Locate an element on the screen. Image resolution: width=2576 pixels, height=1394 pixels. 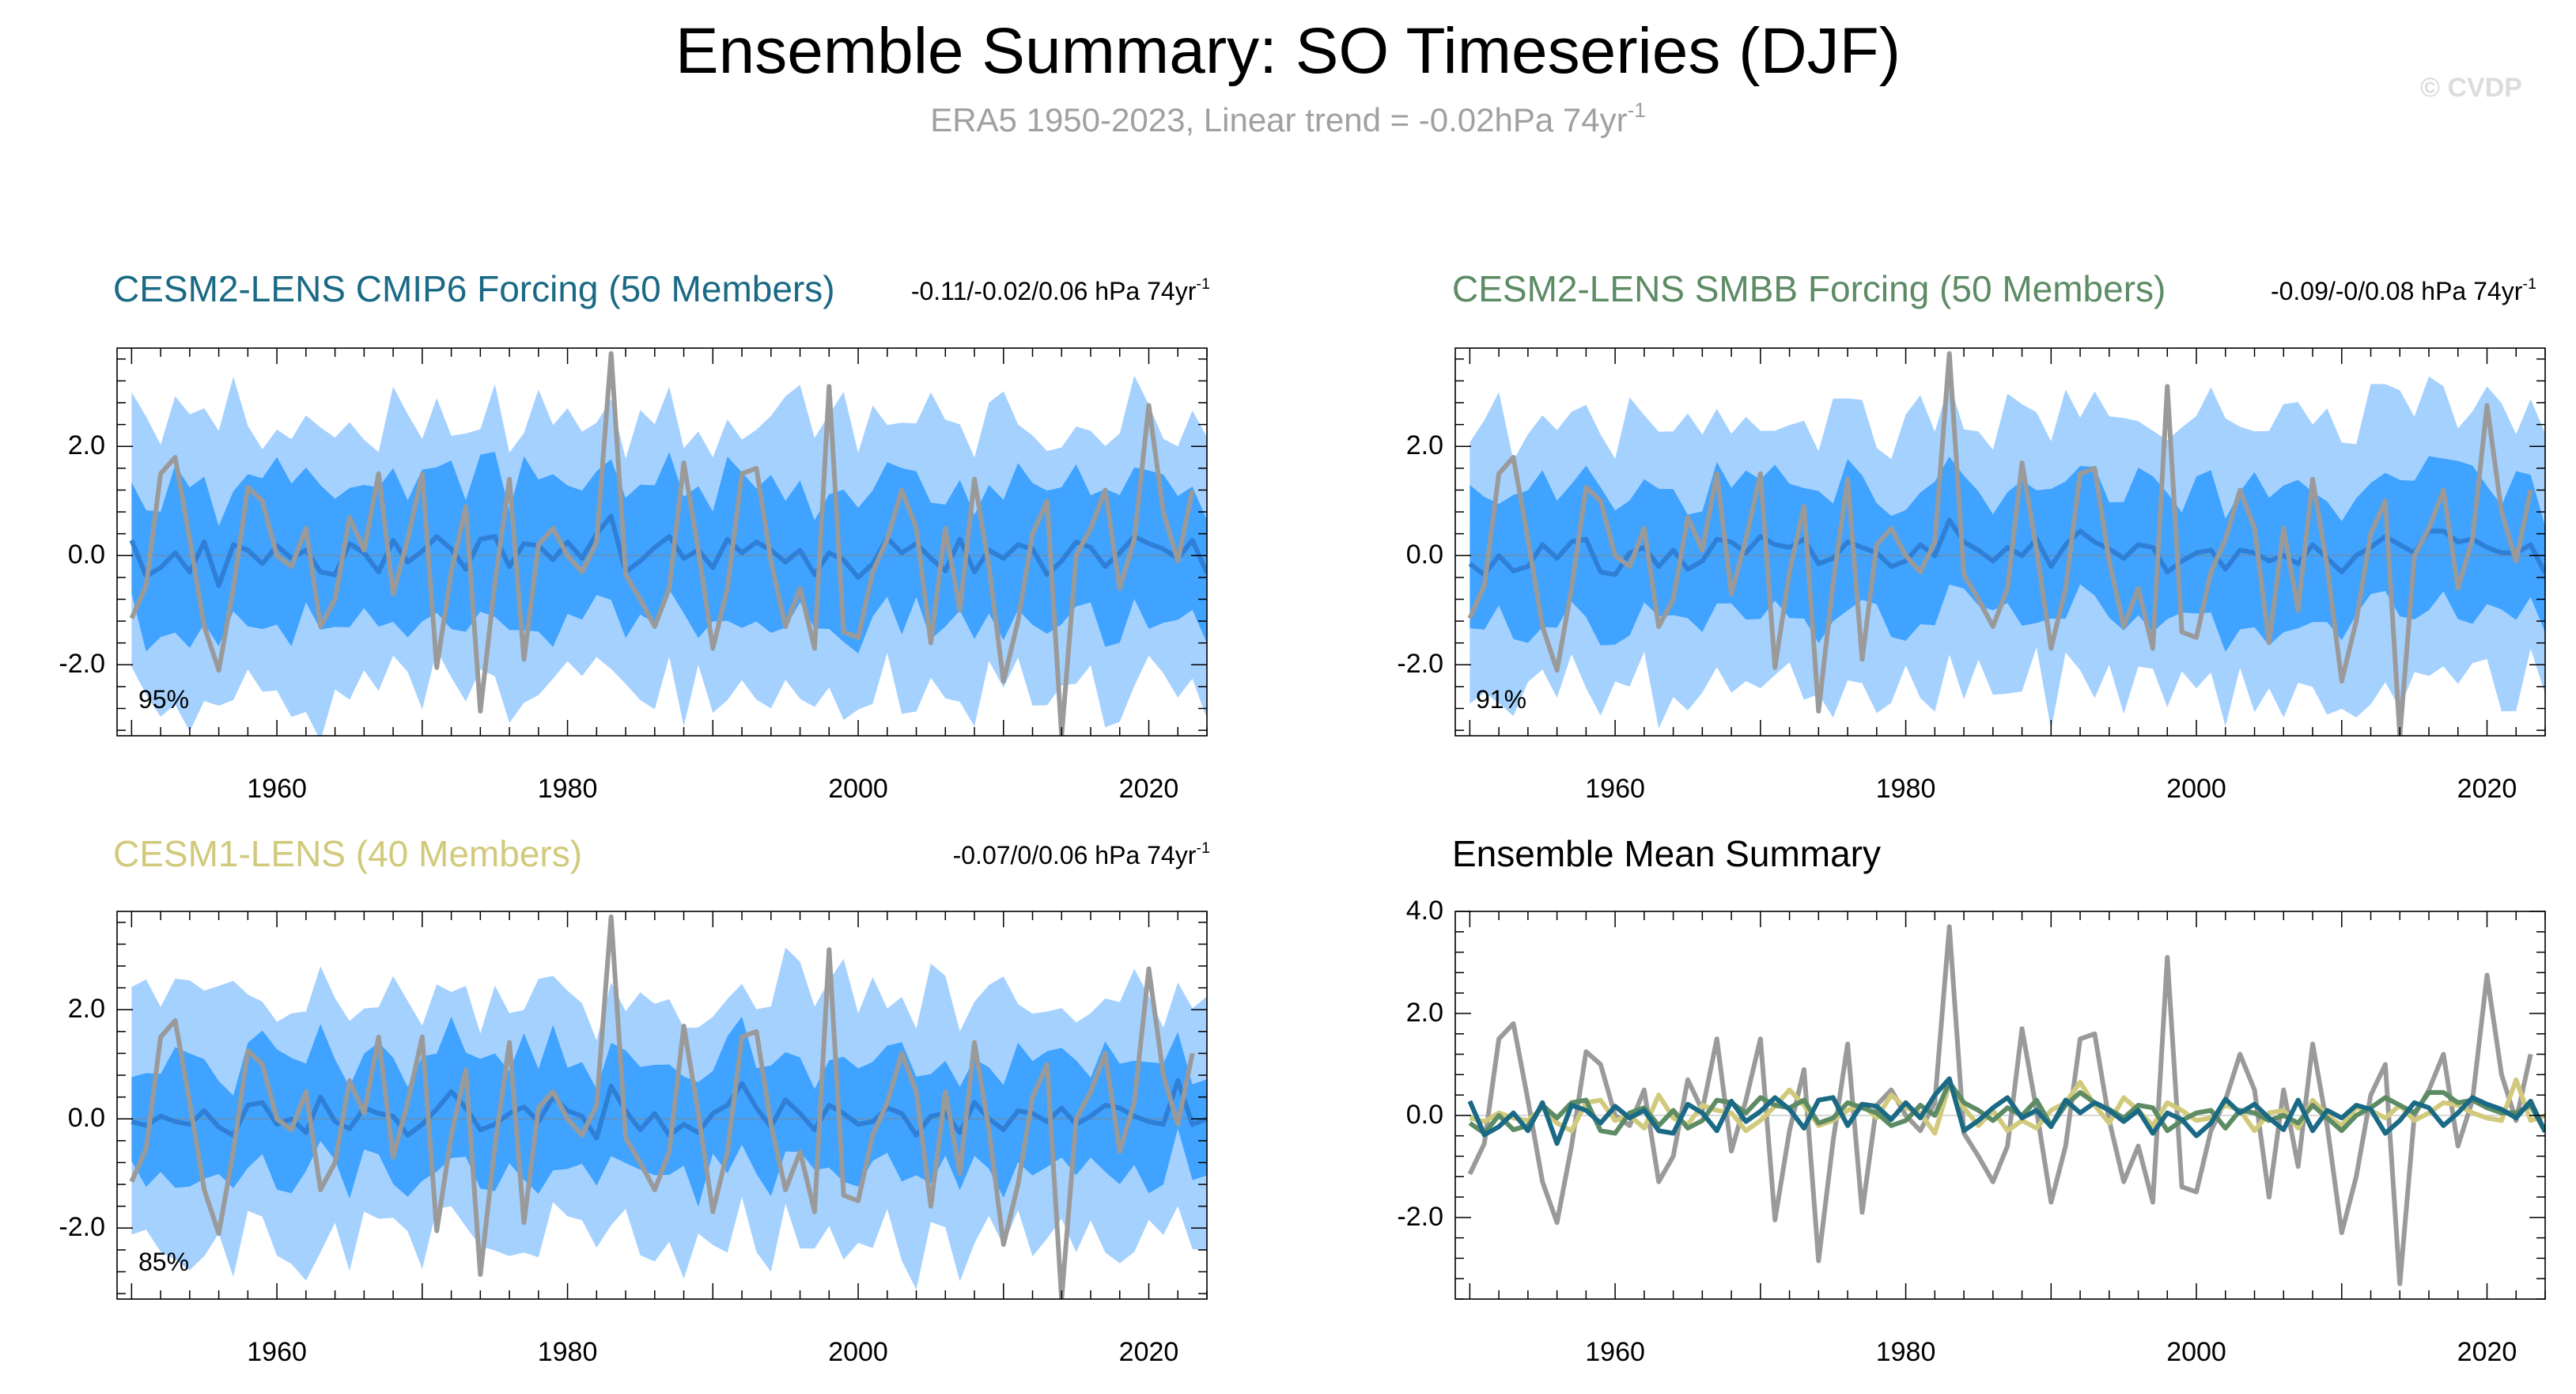
panel-title-smbb: CESM2-LENS SMBB Forcing (50 Members) is located at coordinates (1809, 288).